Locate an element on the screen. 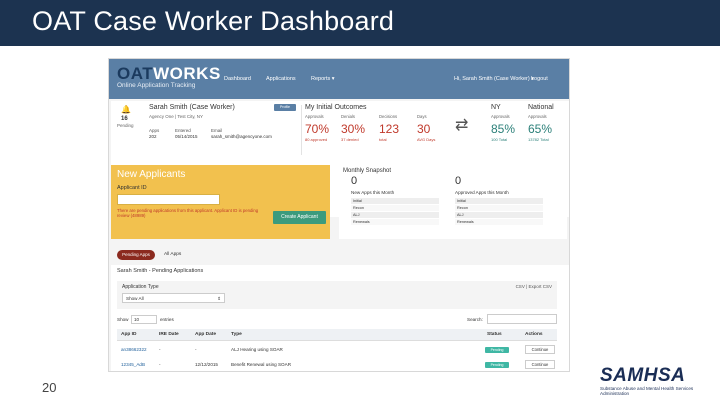  create-applicant-button: Create Applicant is located at coordinates (299, 217).